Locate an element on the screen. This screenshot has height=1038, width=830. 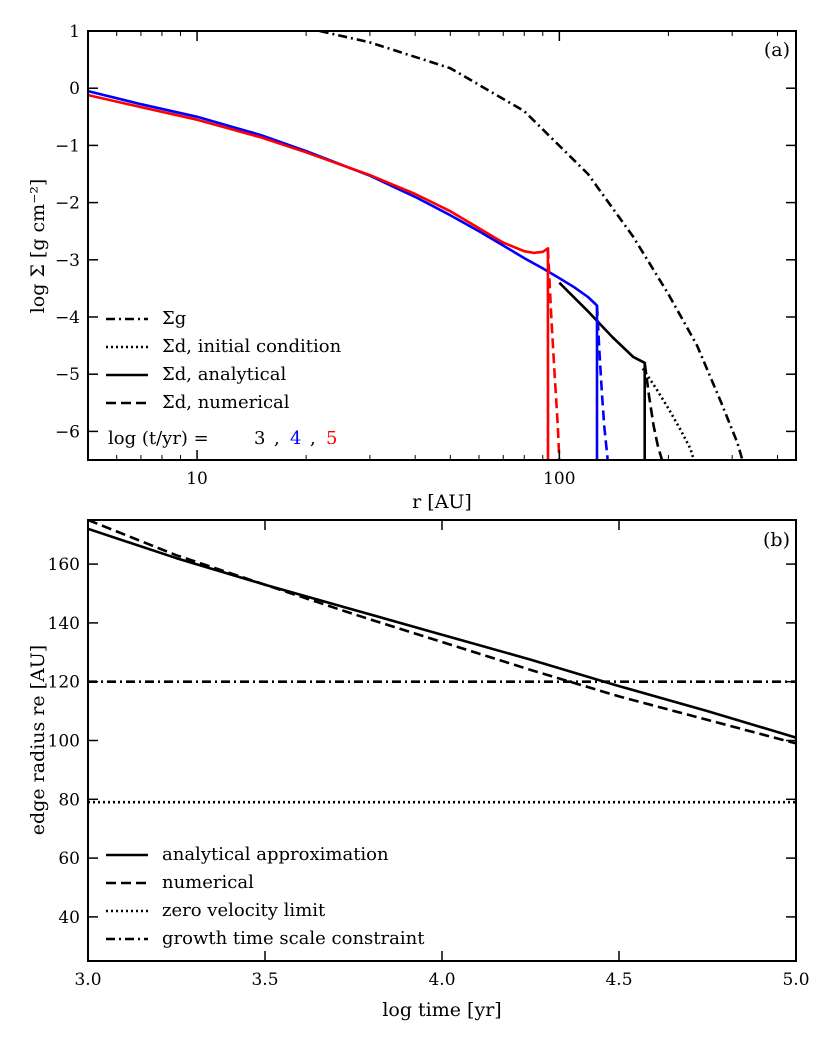
panel-b-ytick-label: 80 is located at coordinates (69, 800).